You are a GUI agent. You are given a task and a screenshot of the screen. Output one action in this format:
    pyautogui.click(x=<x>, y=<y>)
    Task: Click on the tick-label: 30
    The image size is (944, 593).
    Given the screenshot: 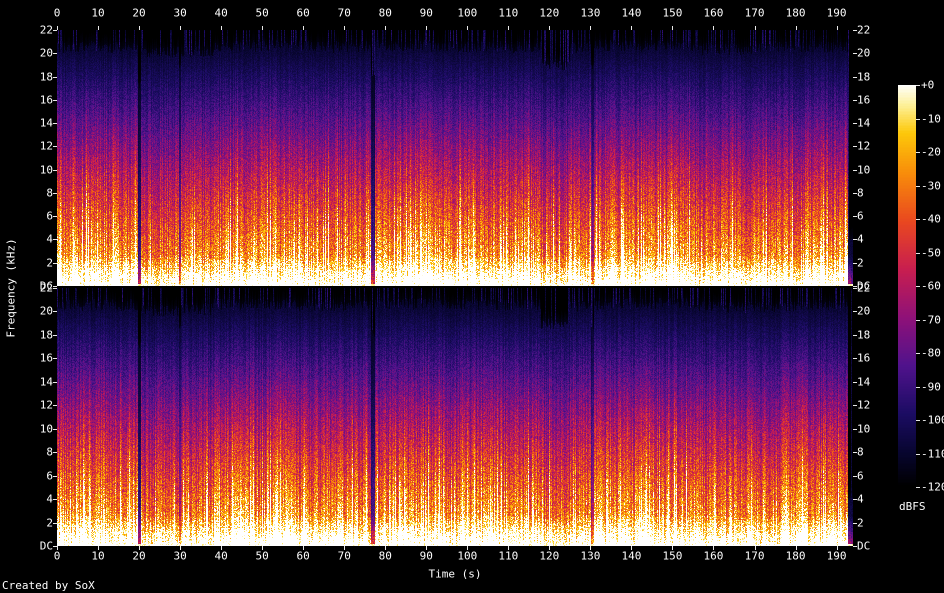 What is the action you would take?
    pyautogui.click(x=180, y=556)
    